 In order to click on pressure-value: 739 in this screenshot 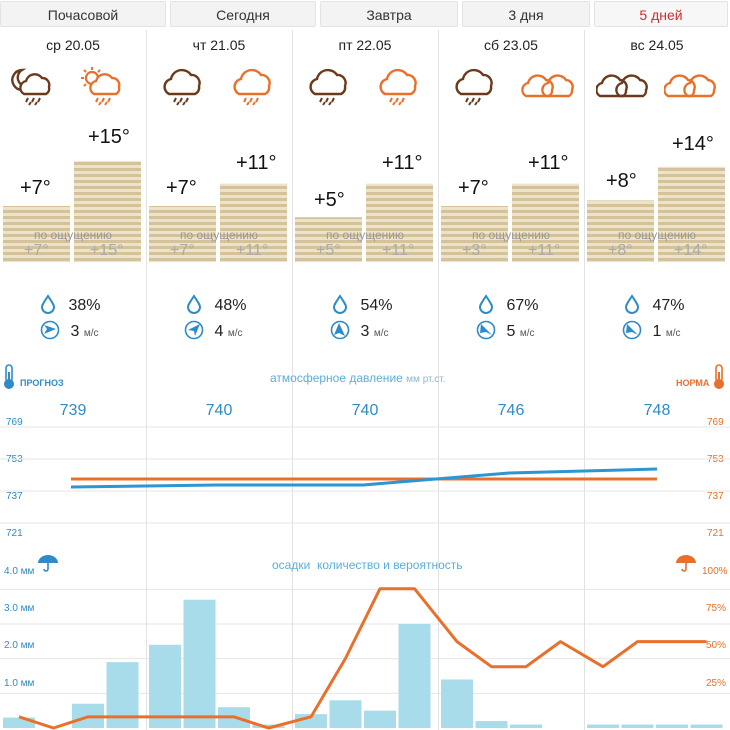, I will do `click(73, 410)`.